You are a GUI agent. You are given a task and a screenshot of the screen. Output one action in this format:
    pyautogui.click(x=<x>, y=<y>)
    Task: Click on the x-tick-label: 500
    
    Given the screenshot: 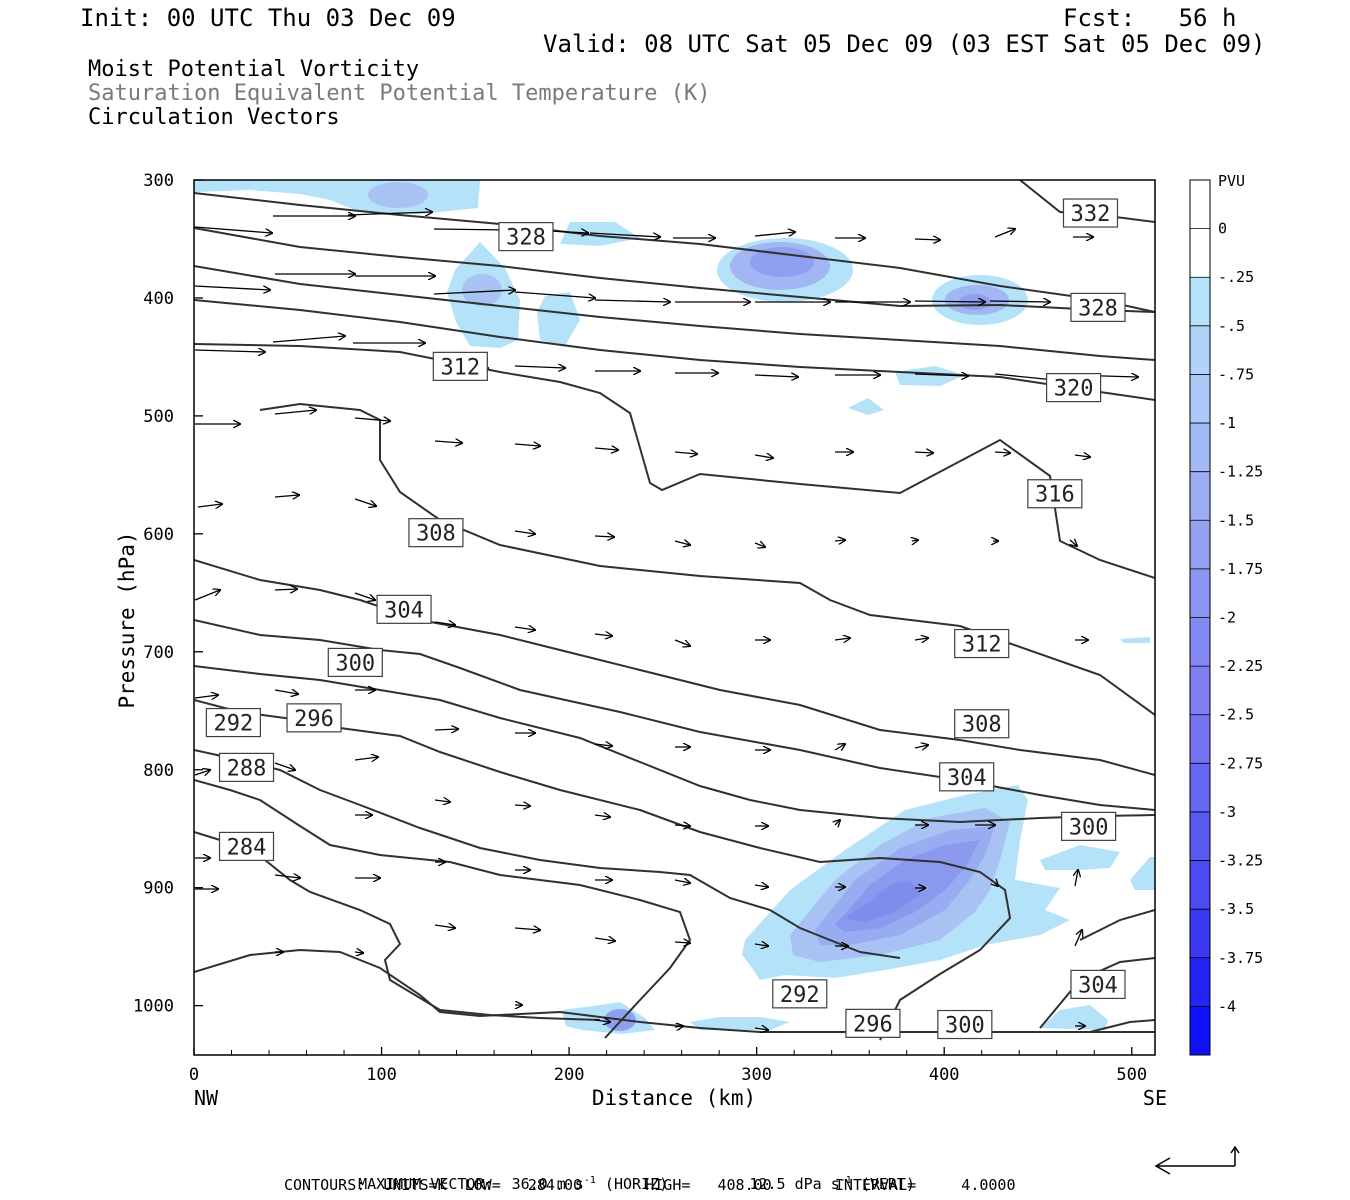 What is the action you would take?
    pyautogui.click(x=1131, y=1075)
    